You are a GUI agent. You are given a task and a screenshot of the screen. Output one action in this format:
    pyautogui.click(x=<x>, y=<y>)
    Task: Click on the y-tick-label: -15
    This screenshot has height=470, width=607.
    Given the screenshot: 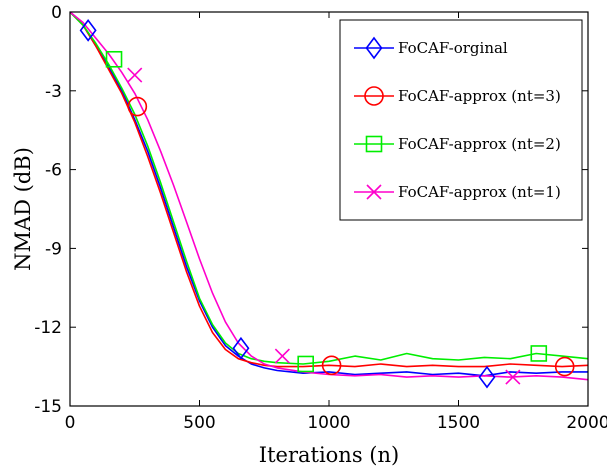 What is the action you would take?
    pyautogui.click(x=48, y=407)
    